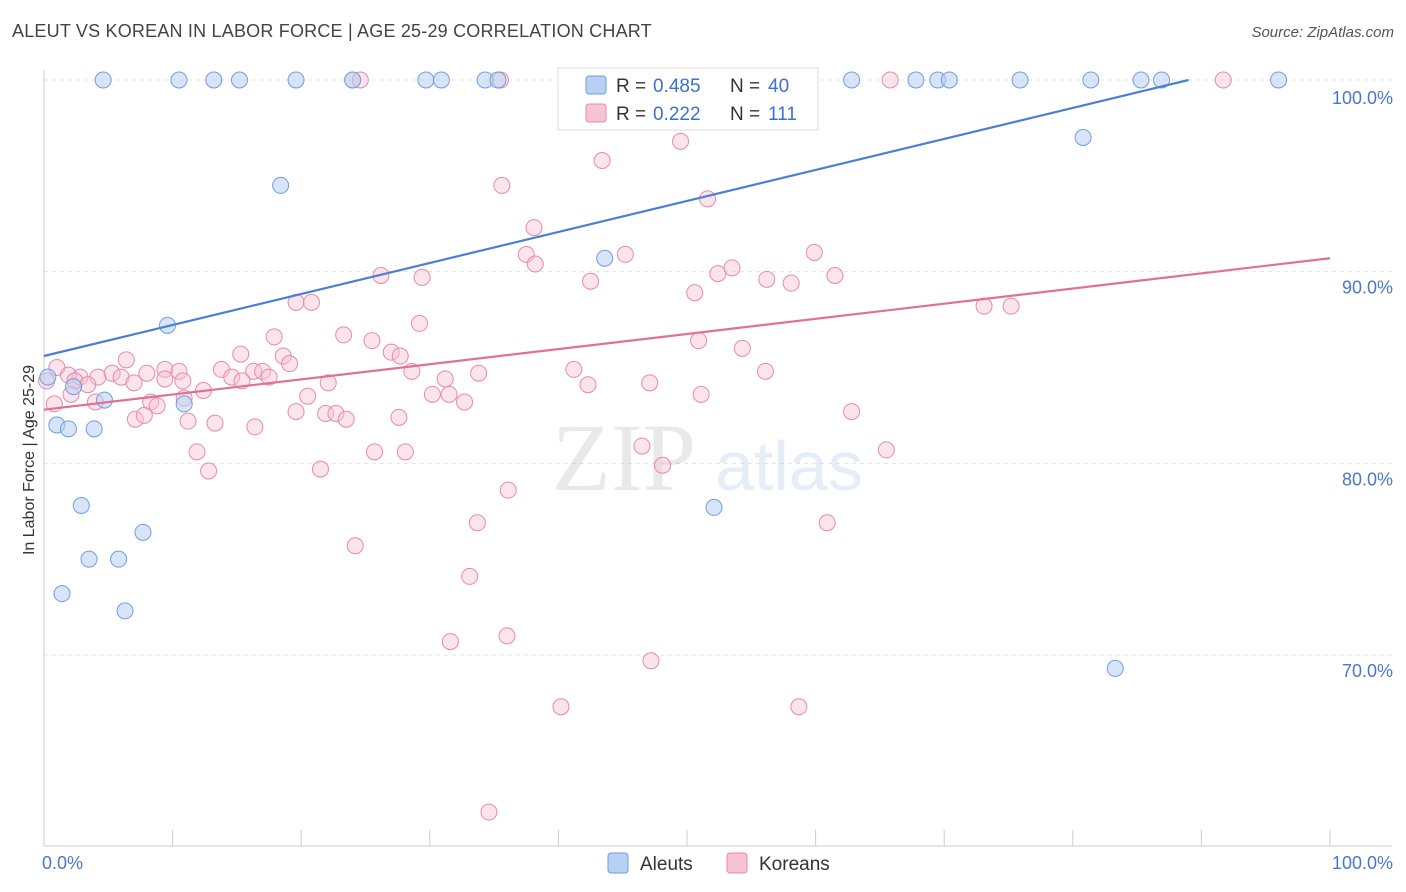  What do you see at coordinates (677, 86) in the screenshot?
I see `legend-r-value-aleuts: 0.485` at bounding box center [677, 86].